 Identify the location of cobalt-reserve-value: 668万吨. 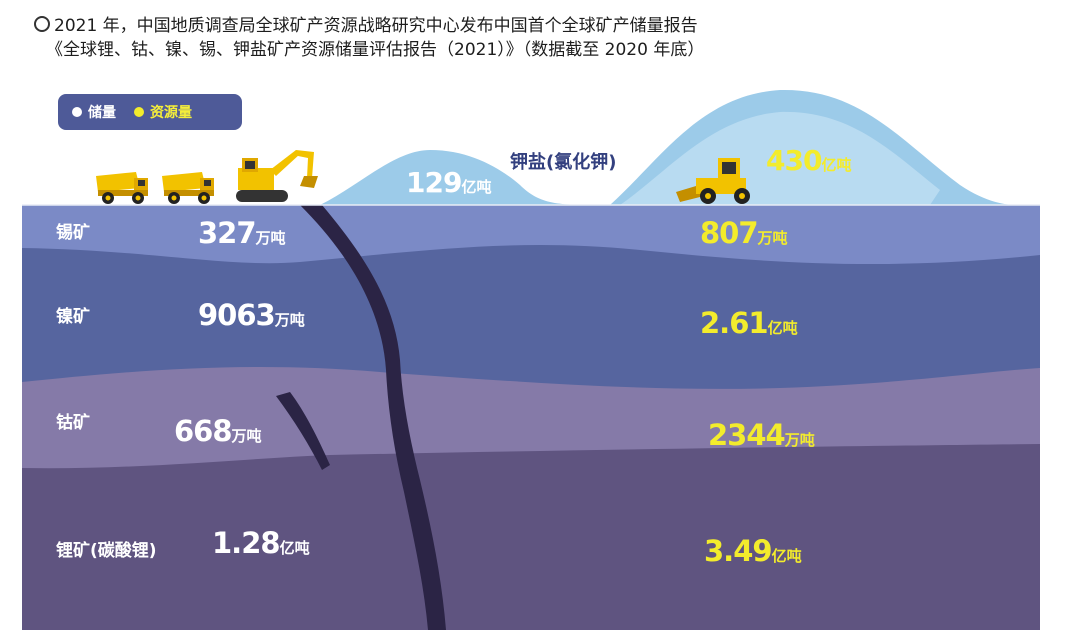
(218, 431).